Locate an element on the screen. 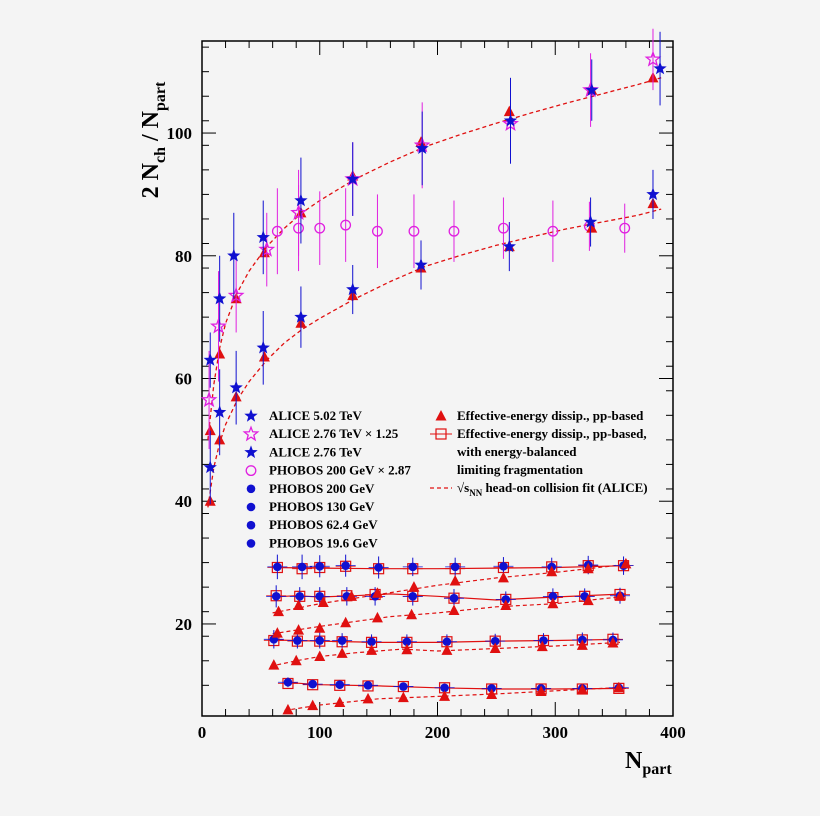 This screenshot has width=820, height=816. legend-label: Effective-energy dissip., pp-based, is located at coordinates (552, 433).